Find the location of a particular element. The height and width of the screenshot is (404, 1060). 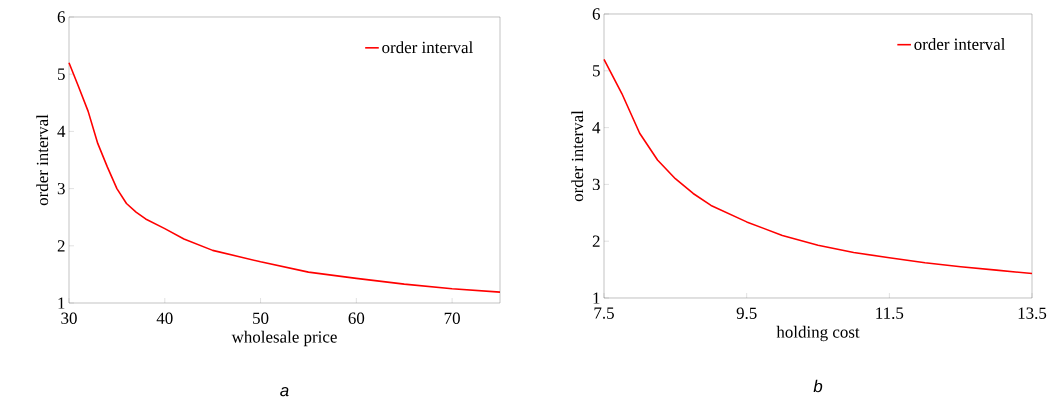

x-tick-label: 40 is located at coordinates (164, 318).